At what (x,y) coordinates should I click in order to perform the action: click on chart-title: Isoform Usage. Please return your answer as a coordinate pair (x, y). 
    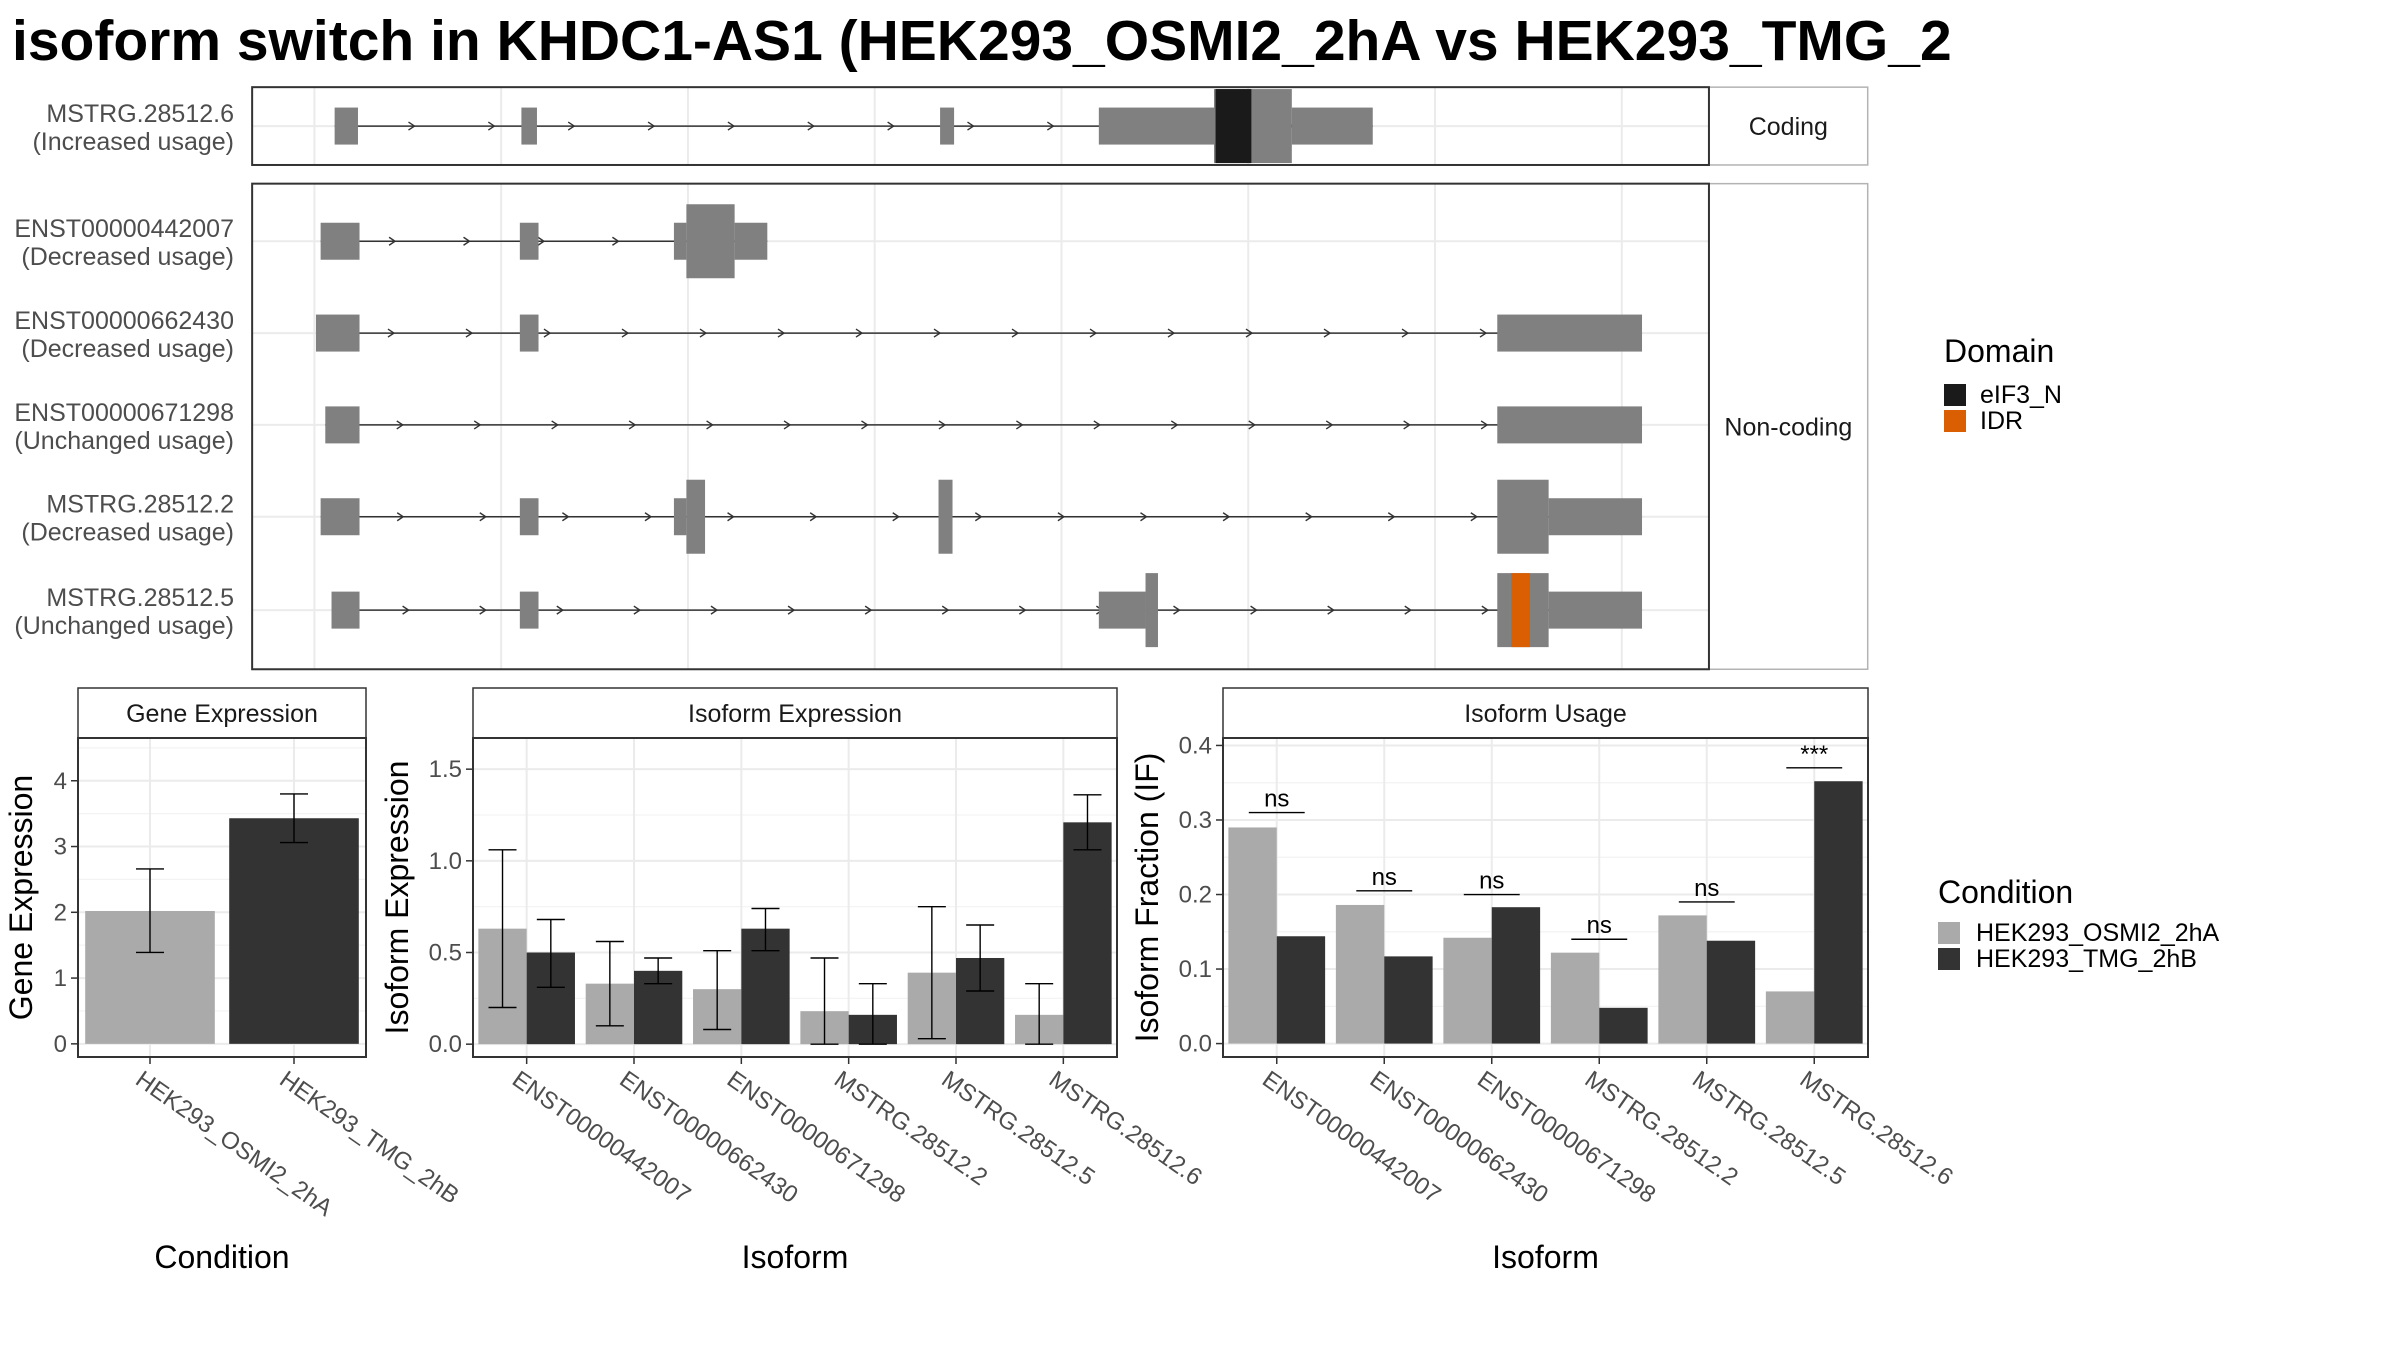
    Looking at the image, I should click on (1545, 714).